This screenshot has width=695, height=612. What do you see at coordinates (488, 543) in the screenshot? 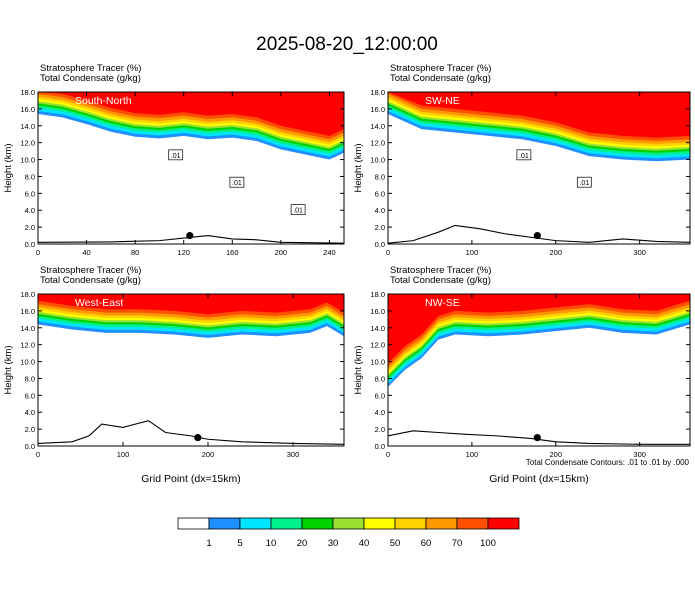
I see `colorbar-label: 100` at bounding box center [488, 543].